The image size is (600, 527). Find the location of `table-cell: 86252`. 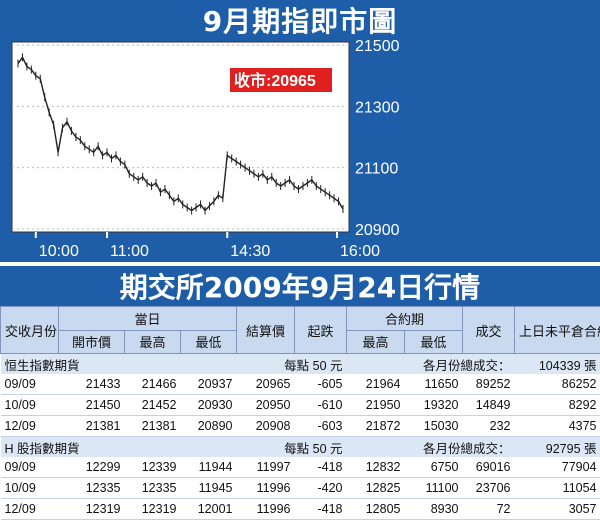

table-cell: 86252 is located at coordinates (557, 384).